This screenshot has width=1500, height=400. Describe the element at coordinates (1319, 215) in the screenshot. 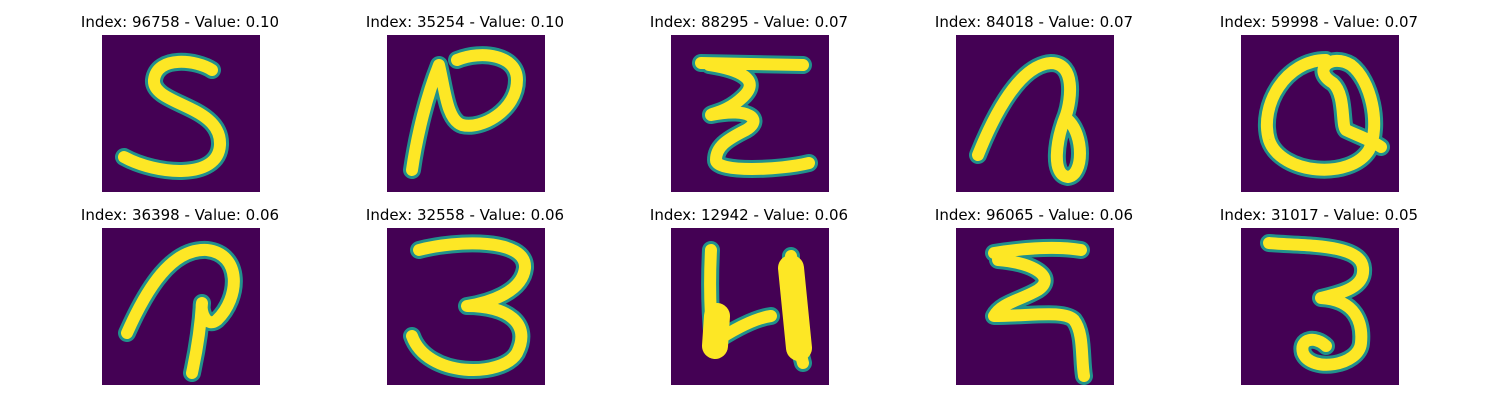

I see `panel-title: Index: 31017 - Value: 0.05` at that location.